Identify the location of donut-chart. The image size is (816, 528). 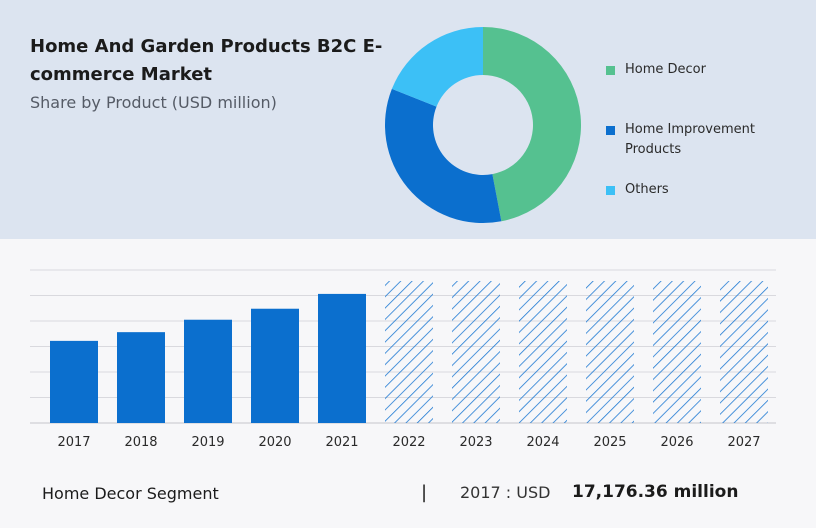
(483, 124).